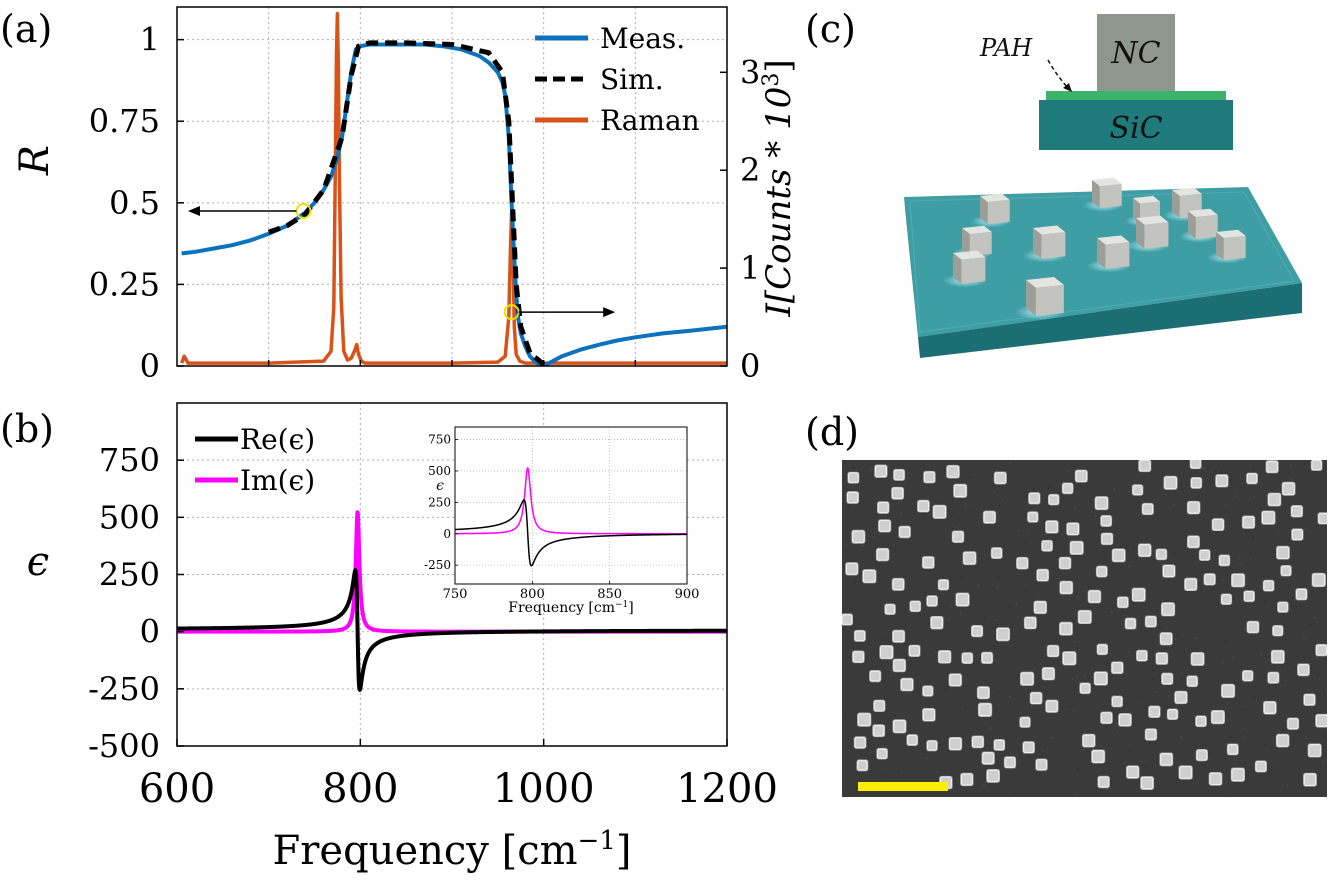 This screenshot has height=883, width=1329. I want to click on inset-y-tick-label: 250, so click(439, 502).